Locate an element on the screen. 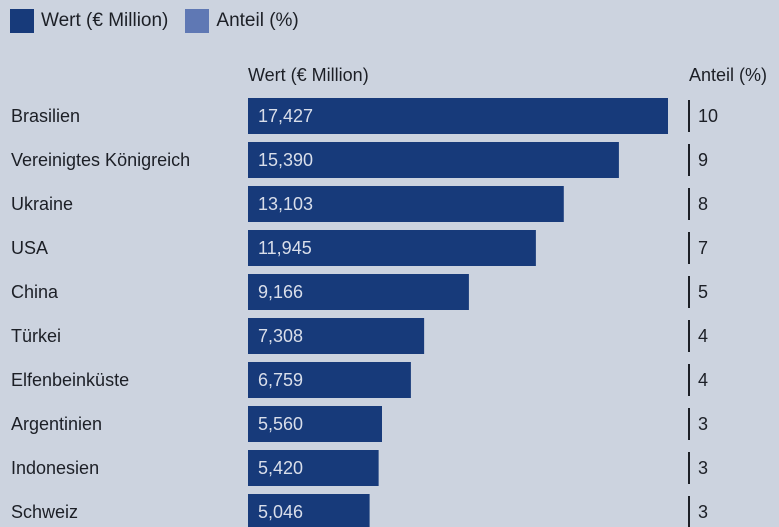 This screenshot has width=779, height=527. category-label: Ukraine is located at coordinates (42, 204).